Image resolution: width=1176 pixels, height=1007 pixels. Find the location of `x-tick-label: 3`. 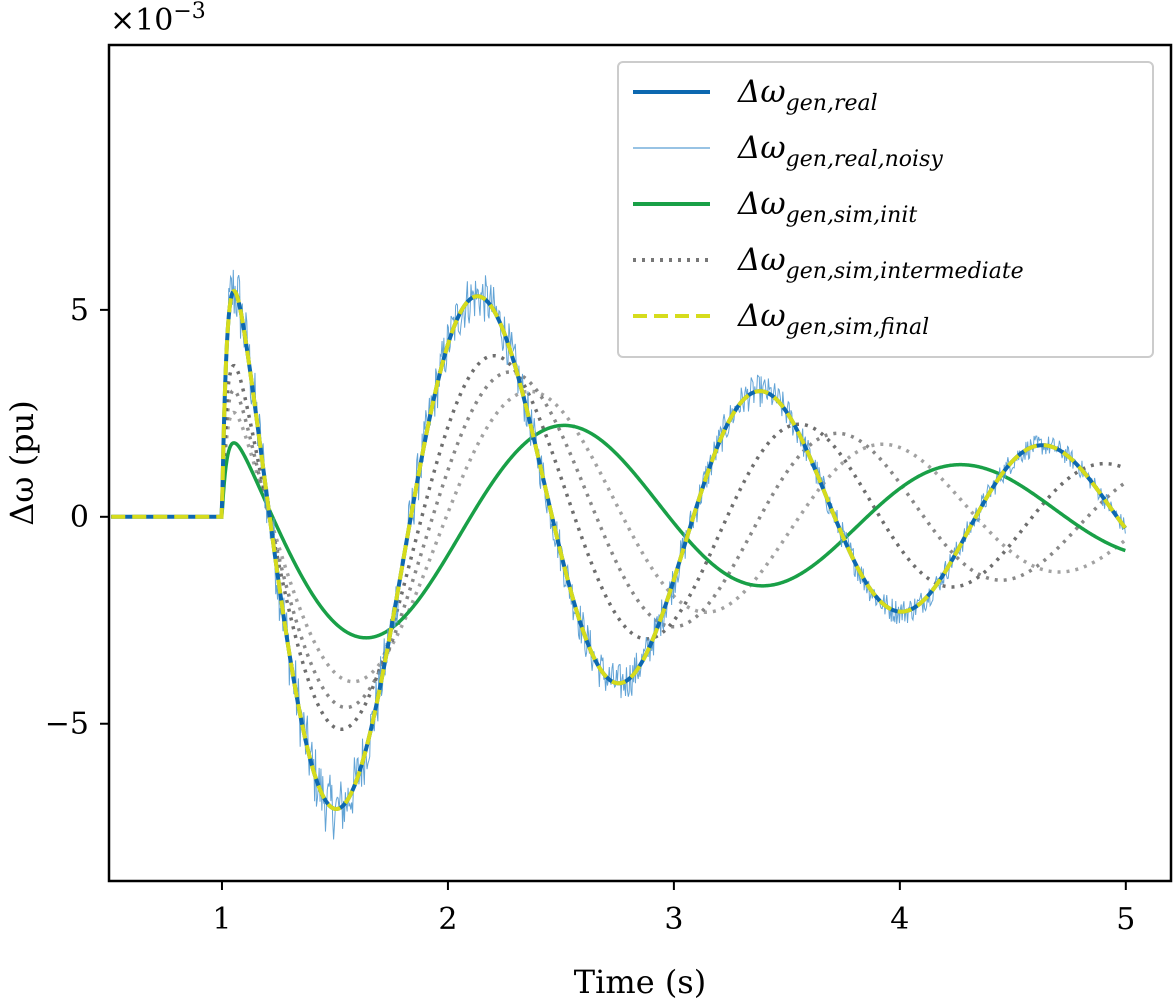

x-tick-label: 3 is located at coordinates (673, 919).